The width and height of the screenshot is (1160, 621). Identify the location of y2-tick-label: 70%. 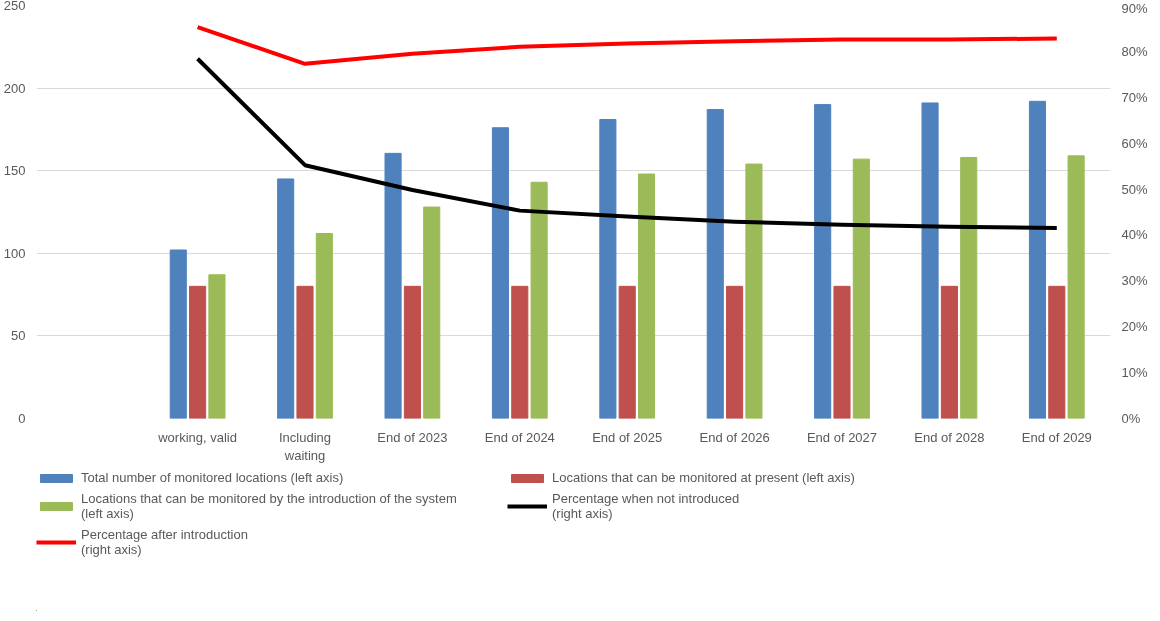
(1134, 97).